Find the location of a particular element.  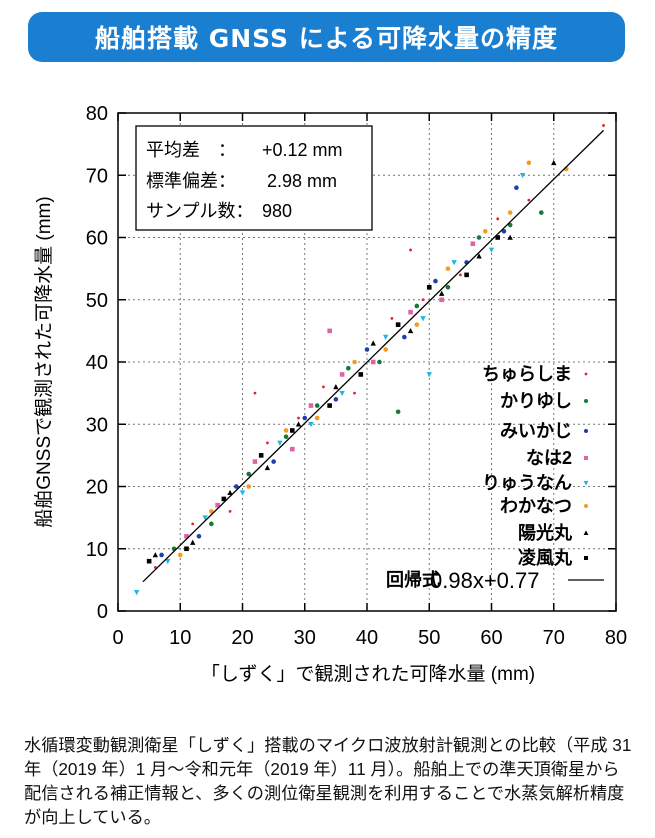

stat-value: 980 is located at coordinates (277, 211).